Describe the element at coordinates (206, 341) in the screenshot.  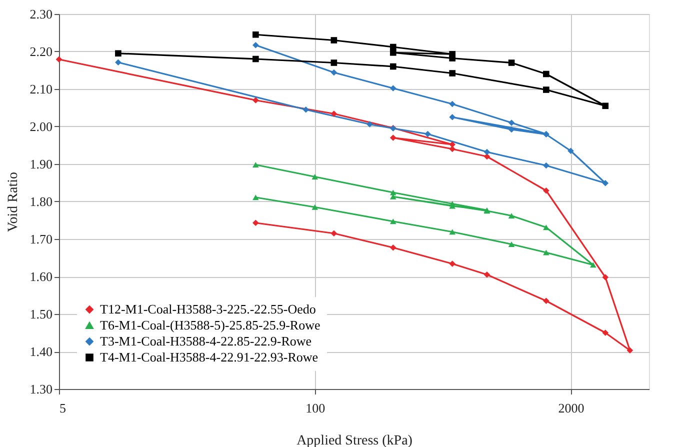
I see `legend-label: T3-M1-Coal-H3588-4-22.85-22.9-Rowe` at that location.